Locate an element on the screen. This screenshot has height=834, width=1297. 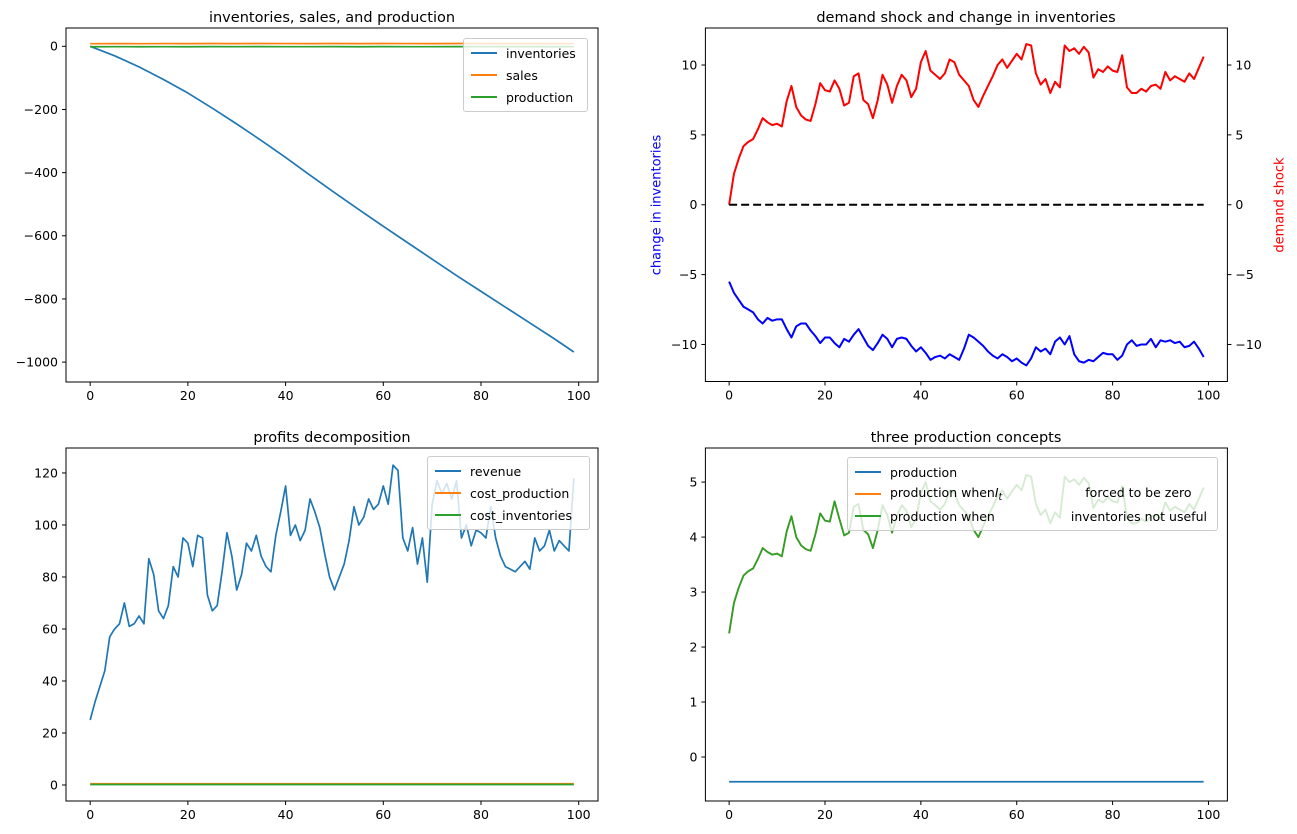
y-tick-label: 2 is located at coordinates (693, 646).